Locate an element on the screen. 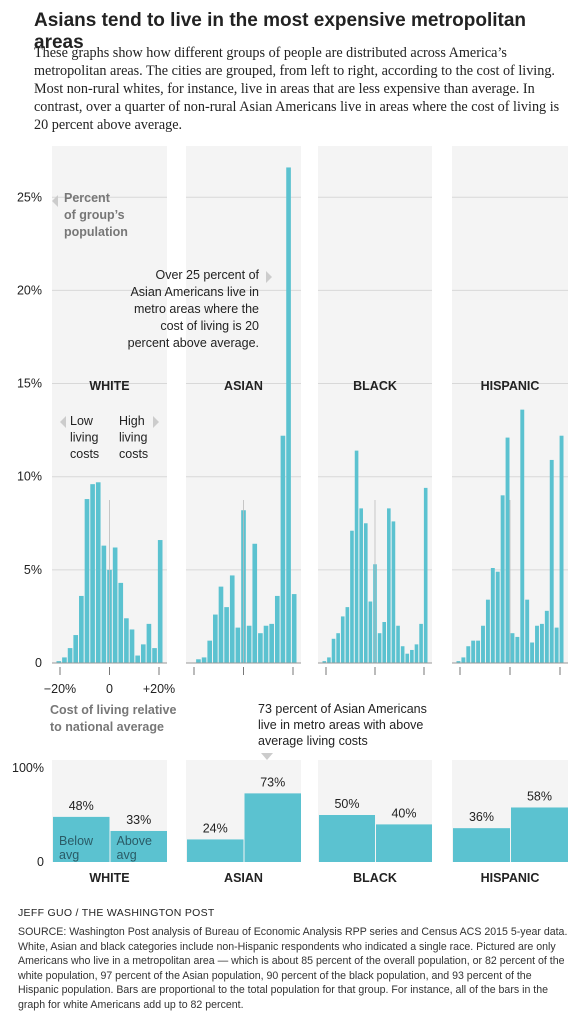 The image size is (579, 1024). panel-title: ASIAN is located at coordinates (243, 386).